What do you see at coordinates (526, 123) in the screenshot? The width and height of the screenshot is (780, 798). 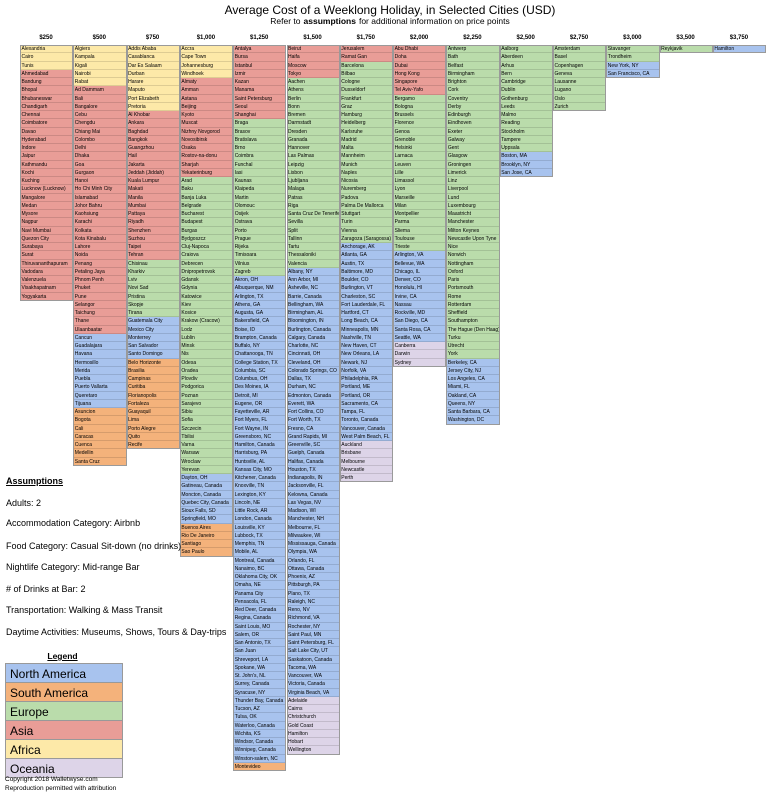 I see `city-cell: Reading` at bounding box center [526, 123].